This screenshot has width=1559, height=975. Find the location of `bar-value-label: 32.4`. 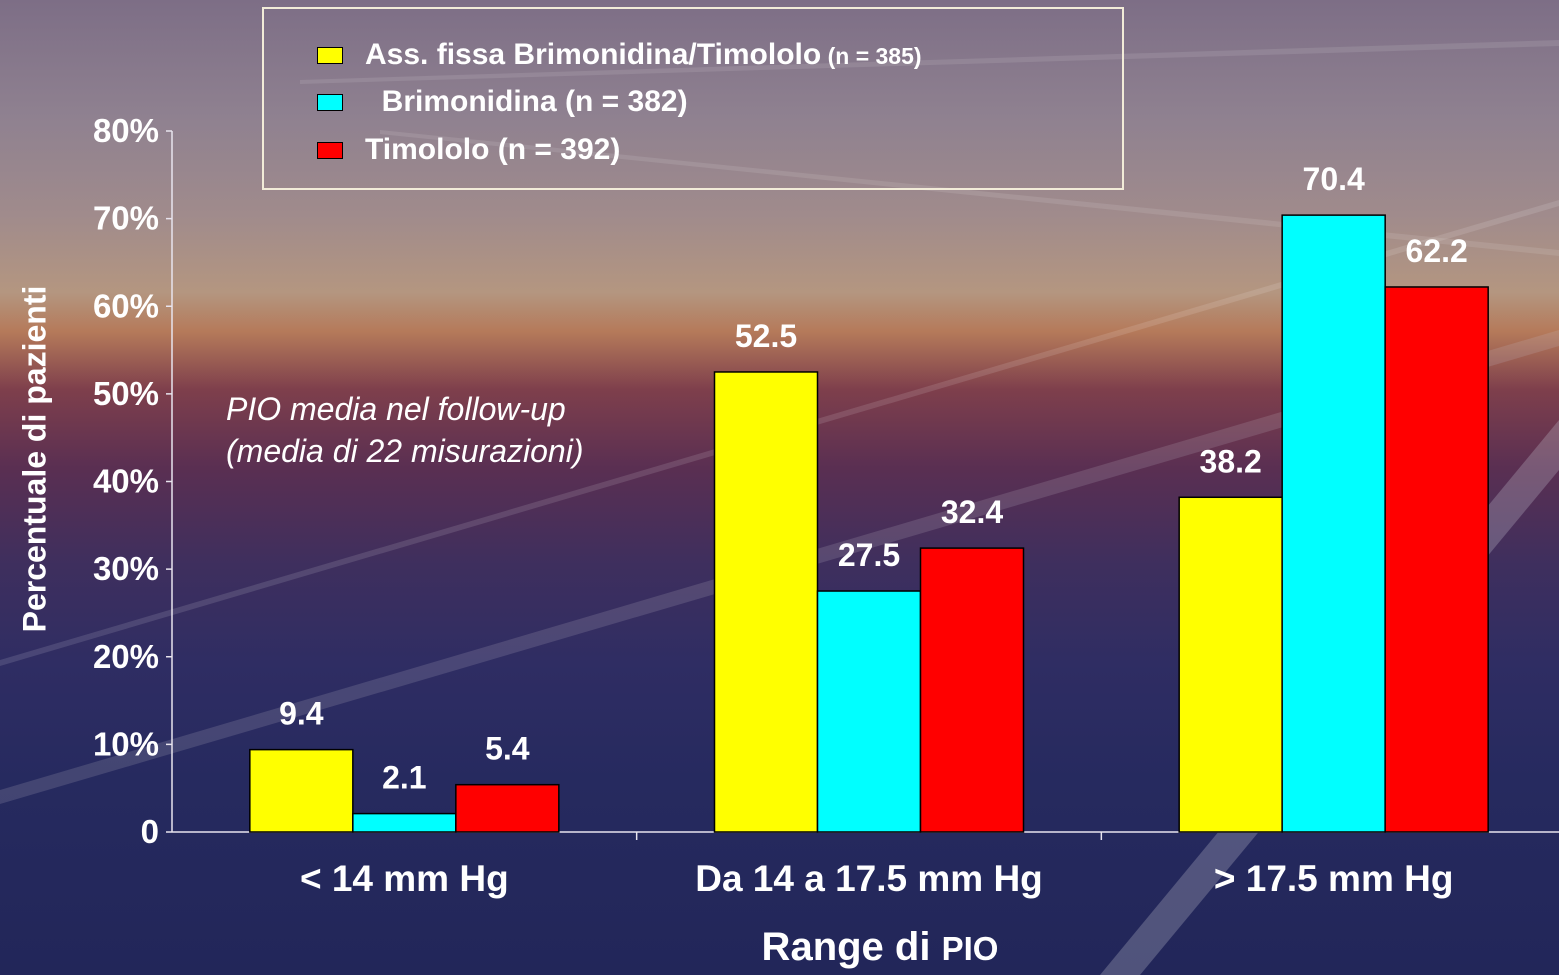

bar-value-label: 32.4 is located at coordinates (972, 512).